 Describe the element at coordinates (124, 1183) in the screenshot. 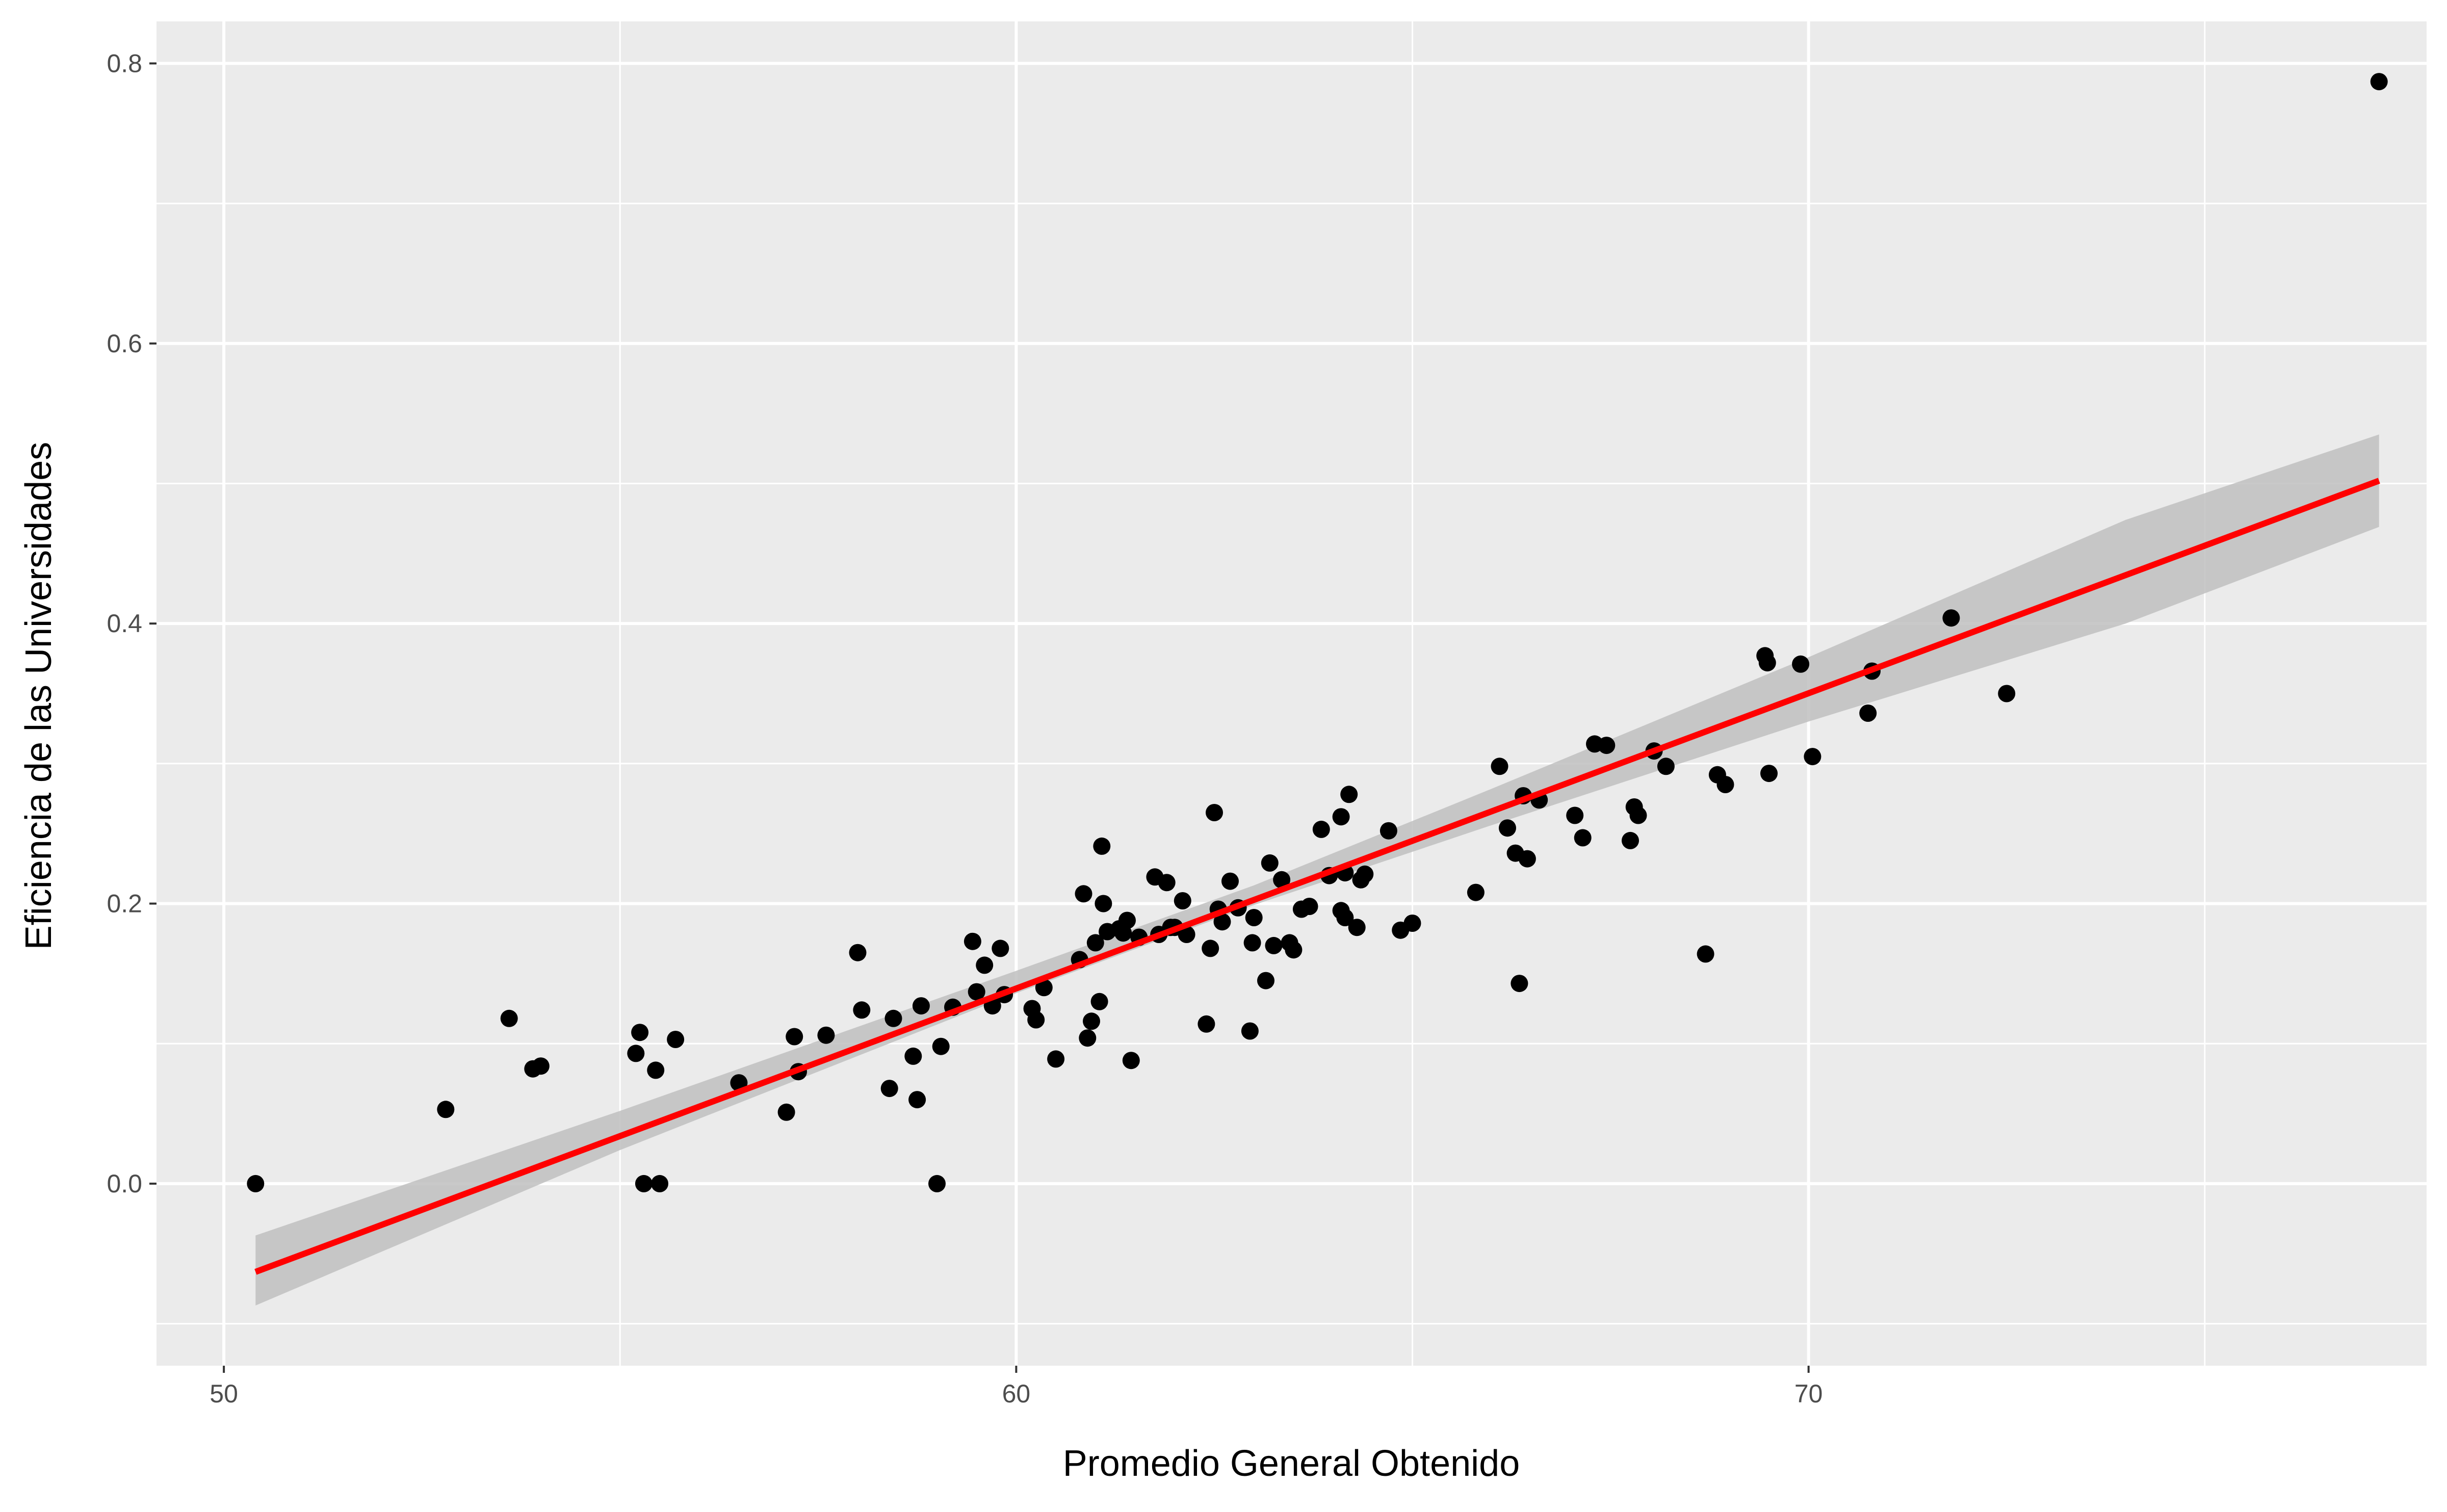

I see `y-tick-label: 0.0` at that location.